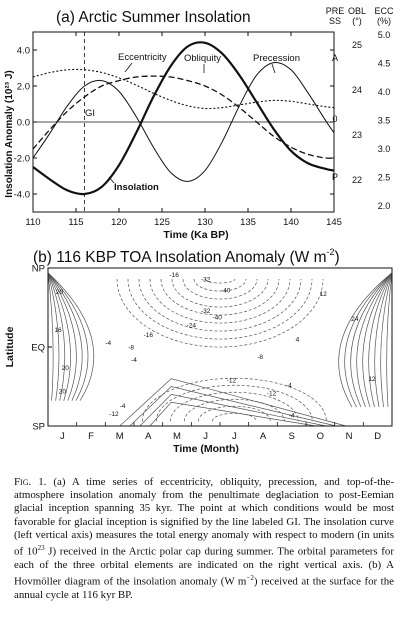 Image resolution: width=406 pixels, height=640 pixels. What do you see at coordinates (384, 178) in the screenshot?
I see `ecc-tick: 2.5` at bounding box center [384, 178].